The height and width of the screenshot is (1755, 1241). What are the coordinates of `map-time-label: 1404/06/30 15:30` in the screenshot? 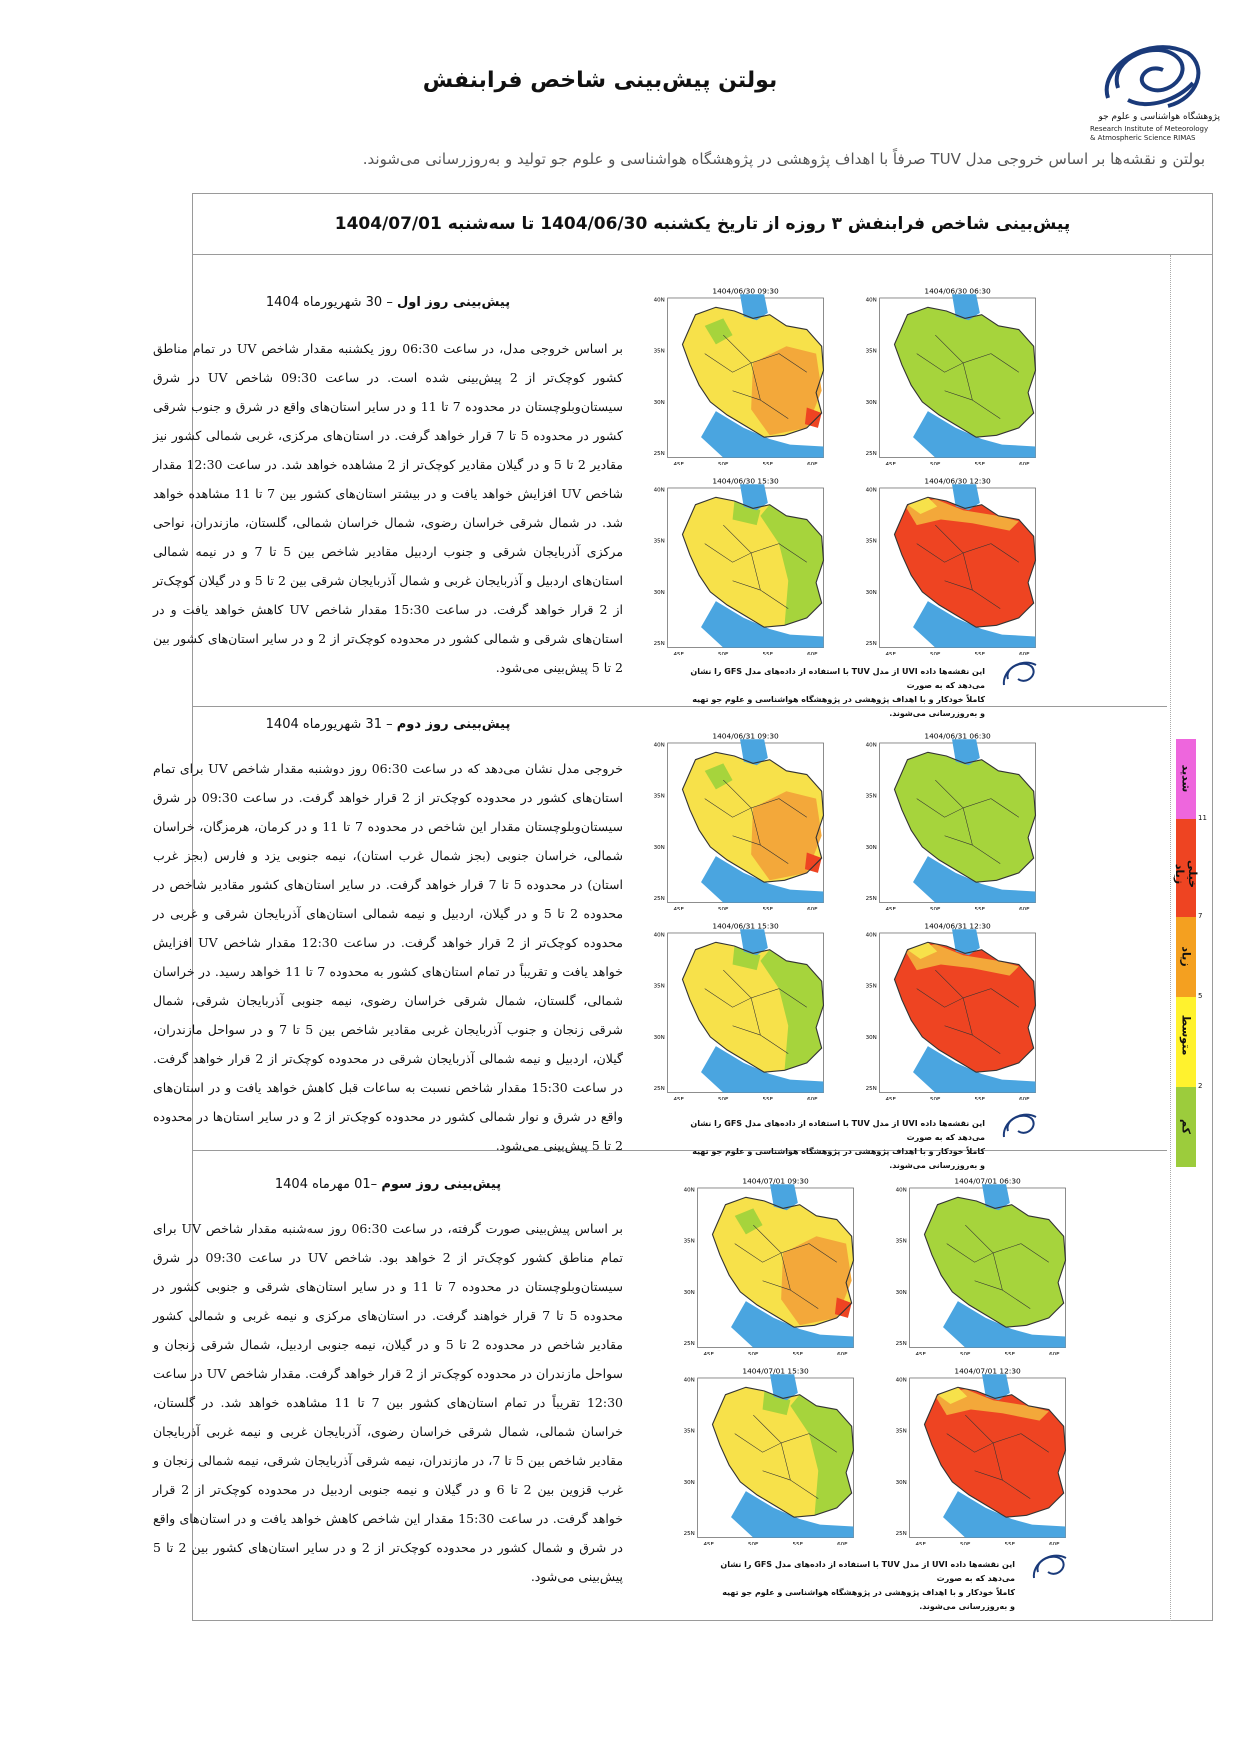 It's located at (745, 480).